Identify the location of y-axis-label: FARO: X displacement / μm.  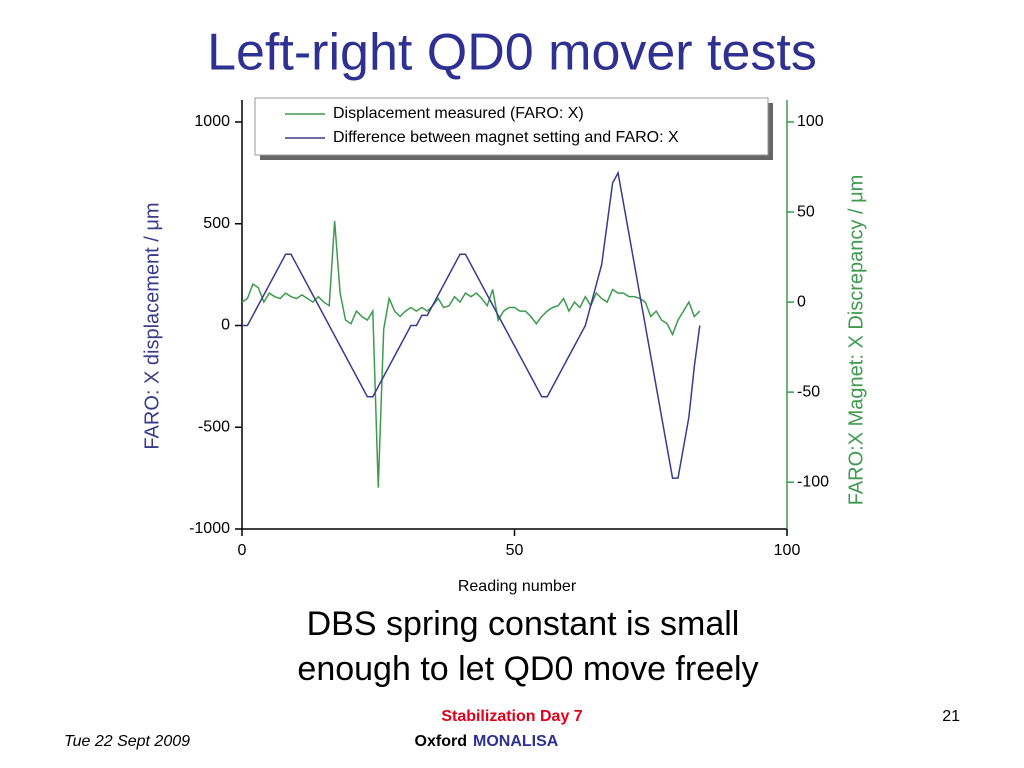
(152, 325).